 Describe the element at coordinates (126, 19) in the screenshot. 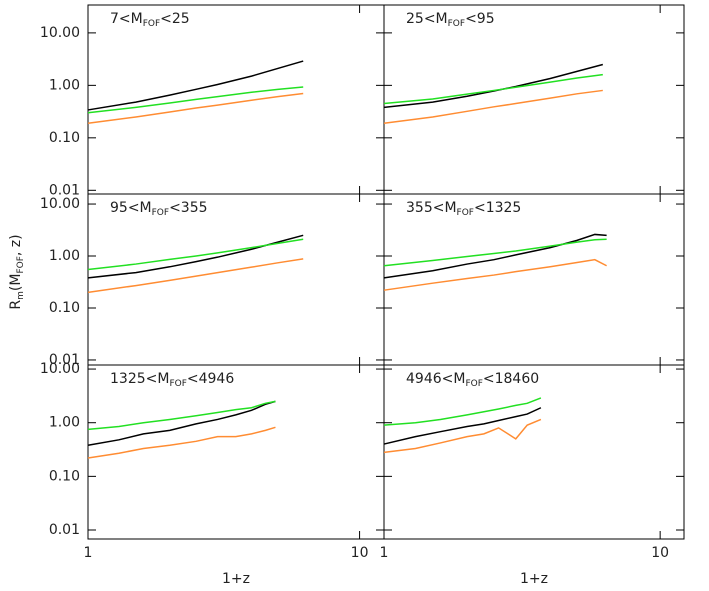

I see `text-part: 7<M` at that location.